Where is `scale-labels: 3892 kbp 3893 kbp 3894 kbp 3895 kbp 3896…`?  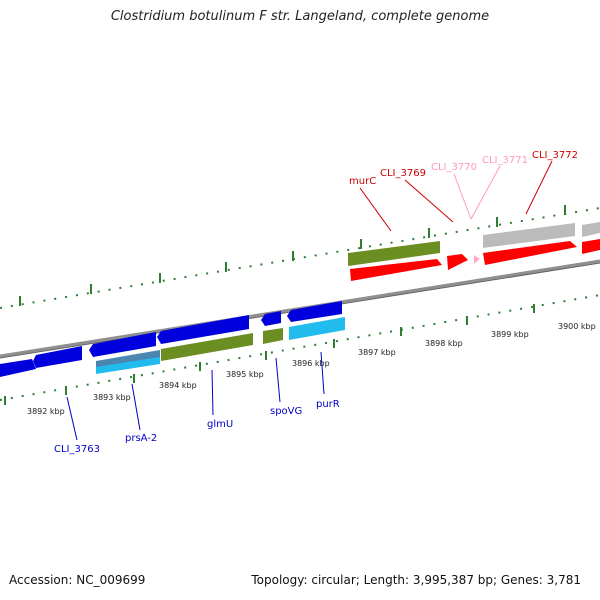
scale-labels: 3892 kbp 3893 kbp 3894 kbp 3895 kbp 3896… is located at coordinates (311, 369).